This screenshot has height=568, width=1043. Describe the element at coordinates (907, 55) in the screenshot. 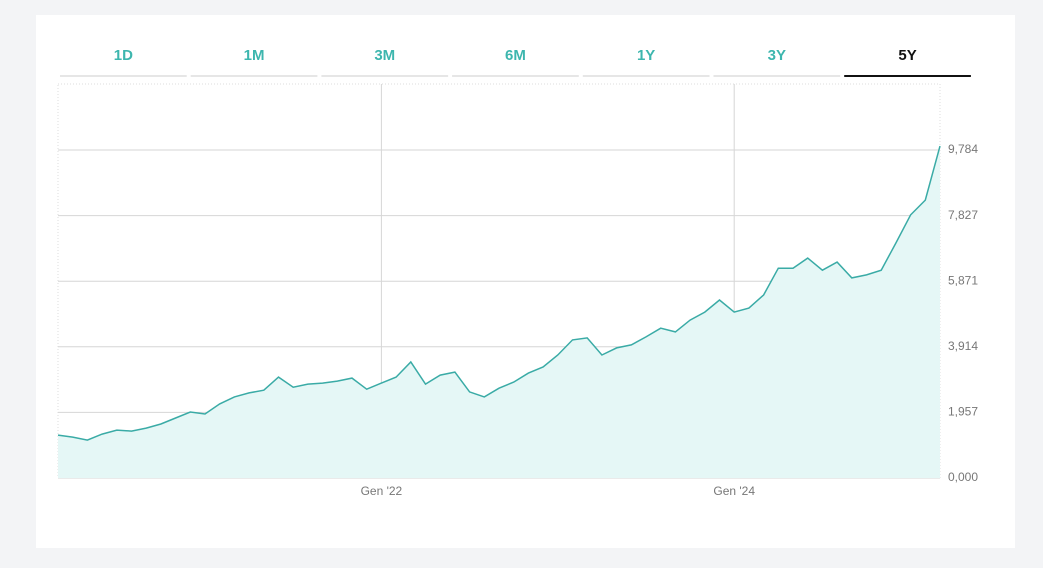

I see `tab: 5Y` at that location.